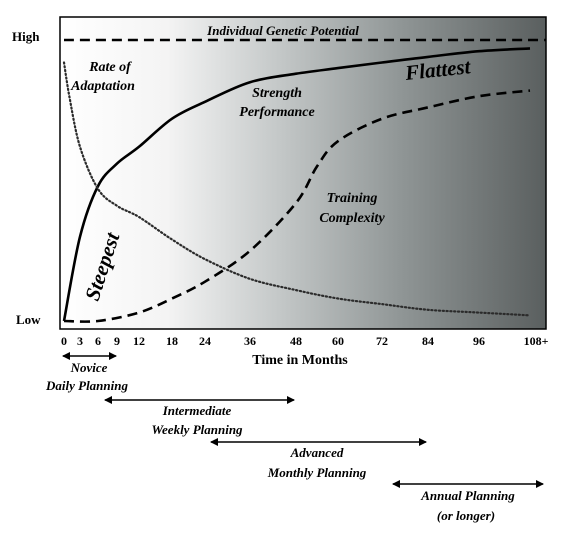 Image resolution: width=579 pixels, height=550 pixels. What do you see at coordinates (479, 341) in the screenshot?
I see `x-tick-label: 96` at bounding box center [479, 341].